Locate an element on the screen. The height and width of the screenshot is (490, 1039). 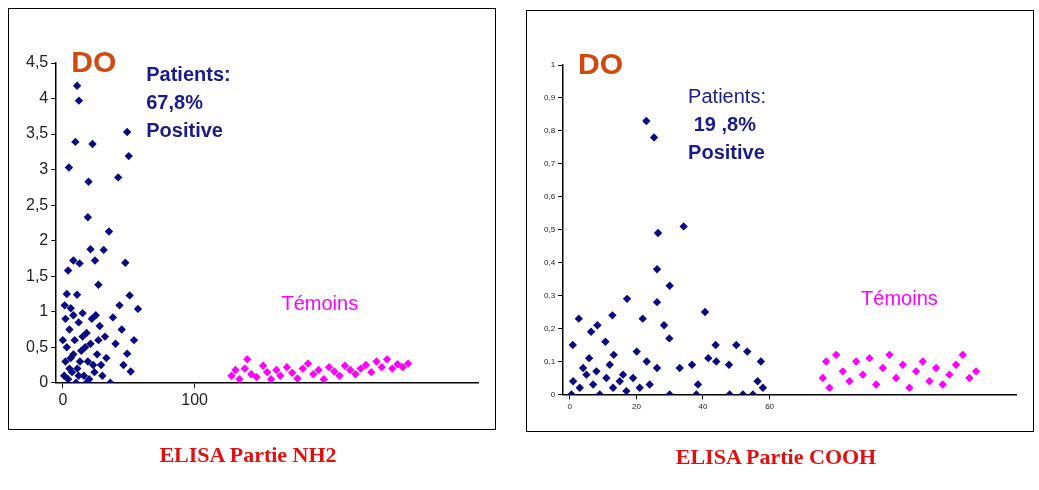
y-tick-label: 3,5 is located at coordinates (37, 133).